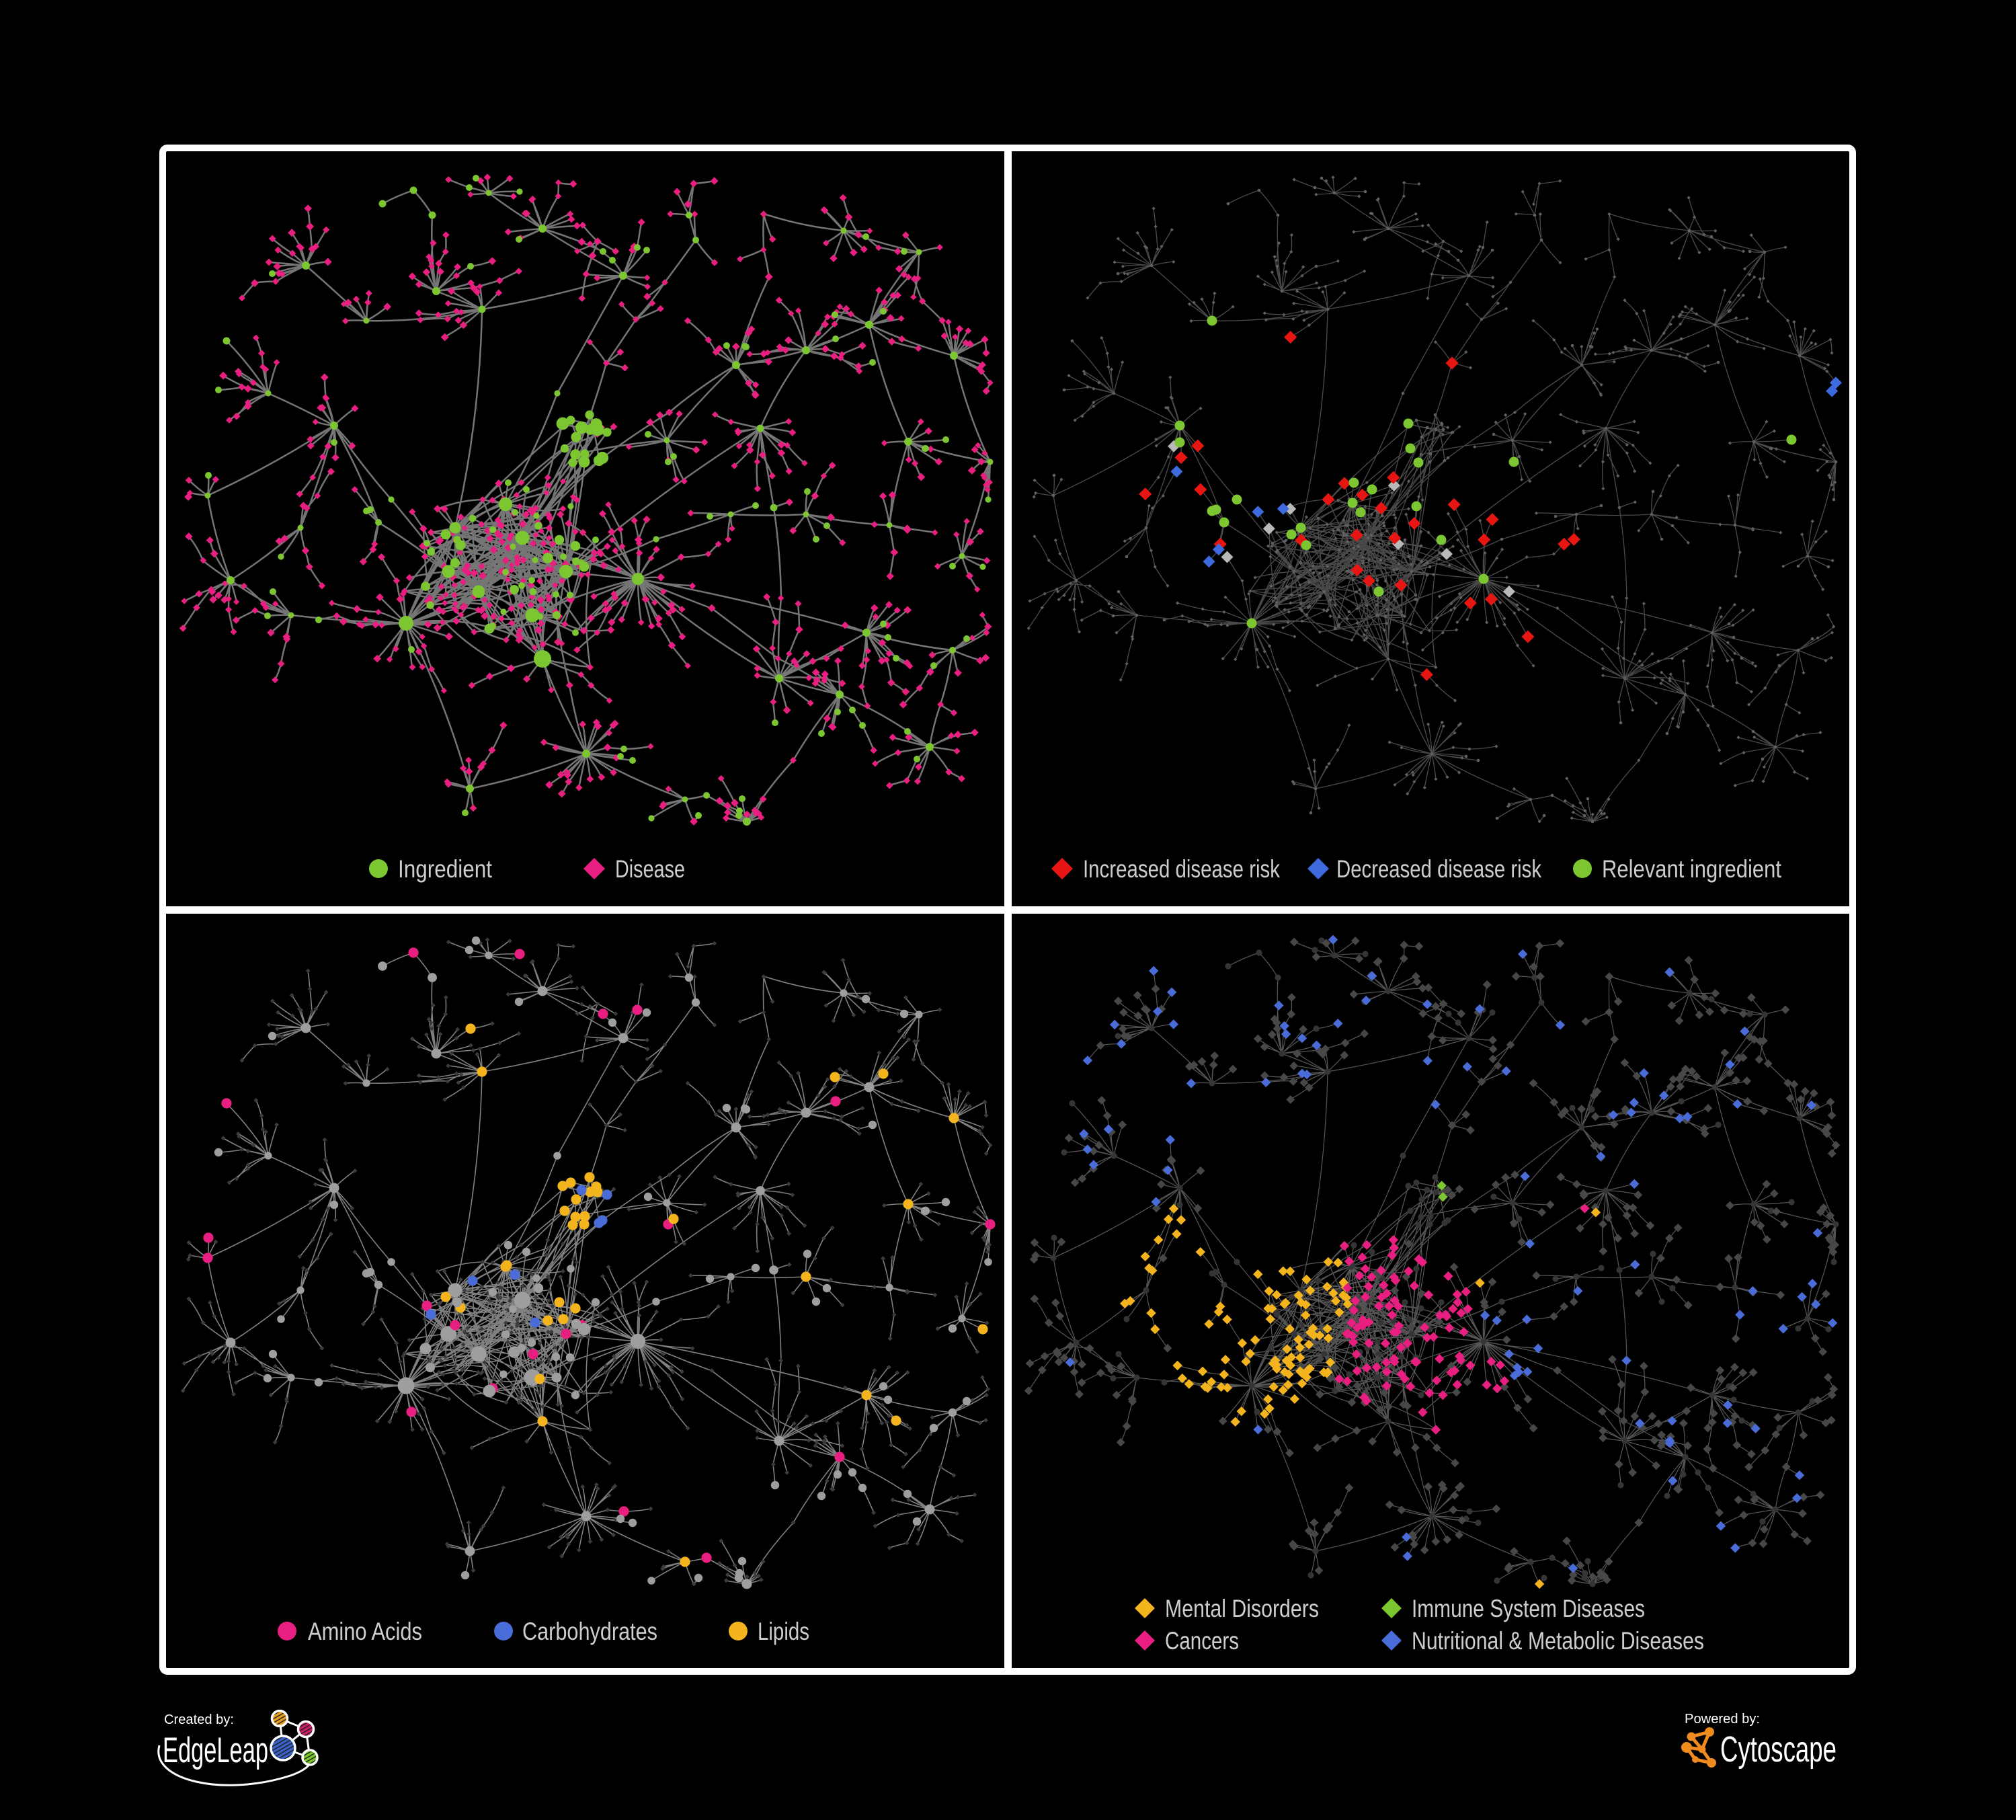  I want to click on svg-text: Decreased disease risk, so click(1438, 869).